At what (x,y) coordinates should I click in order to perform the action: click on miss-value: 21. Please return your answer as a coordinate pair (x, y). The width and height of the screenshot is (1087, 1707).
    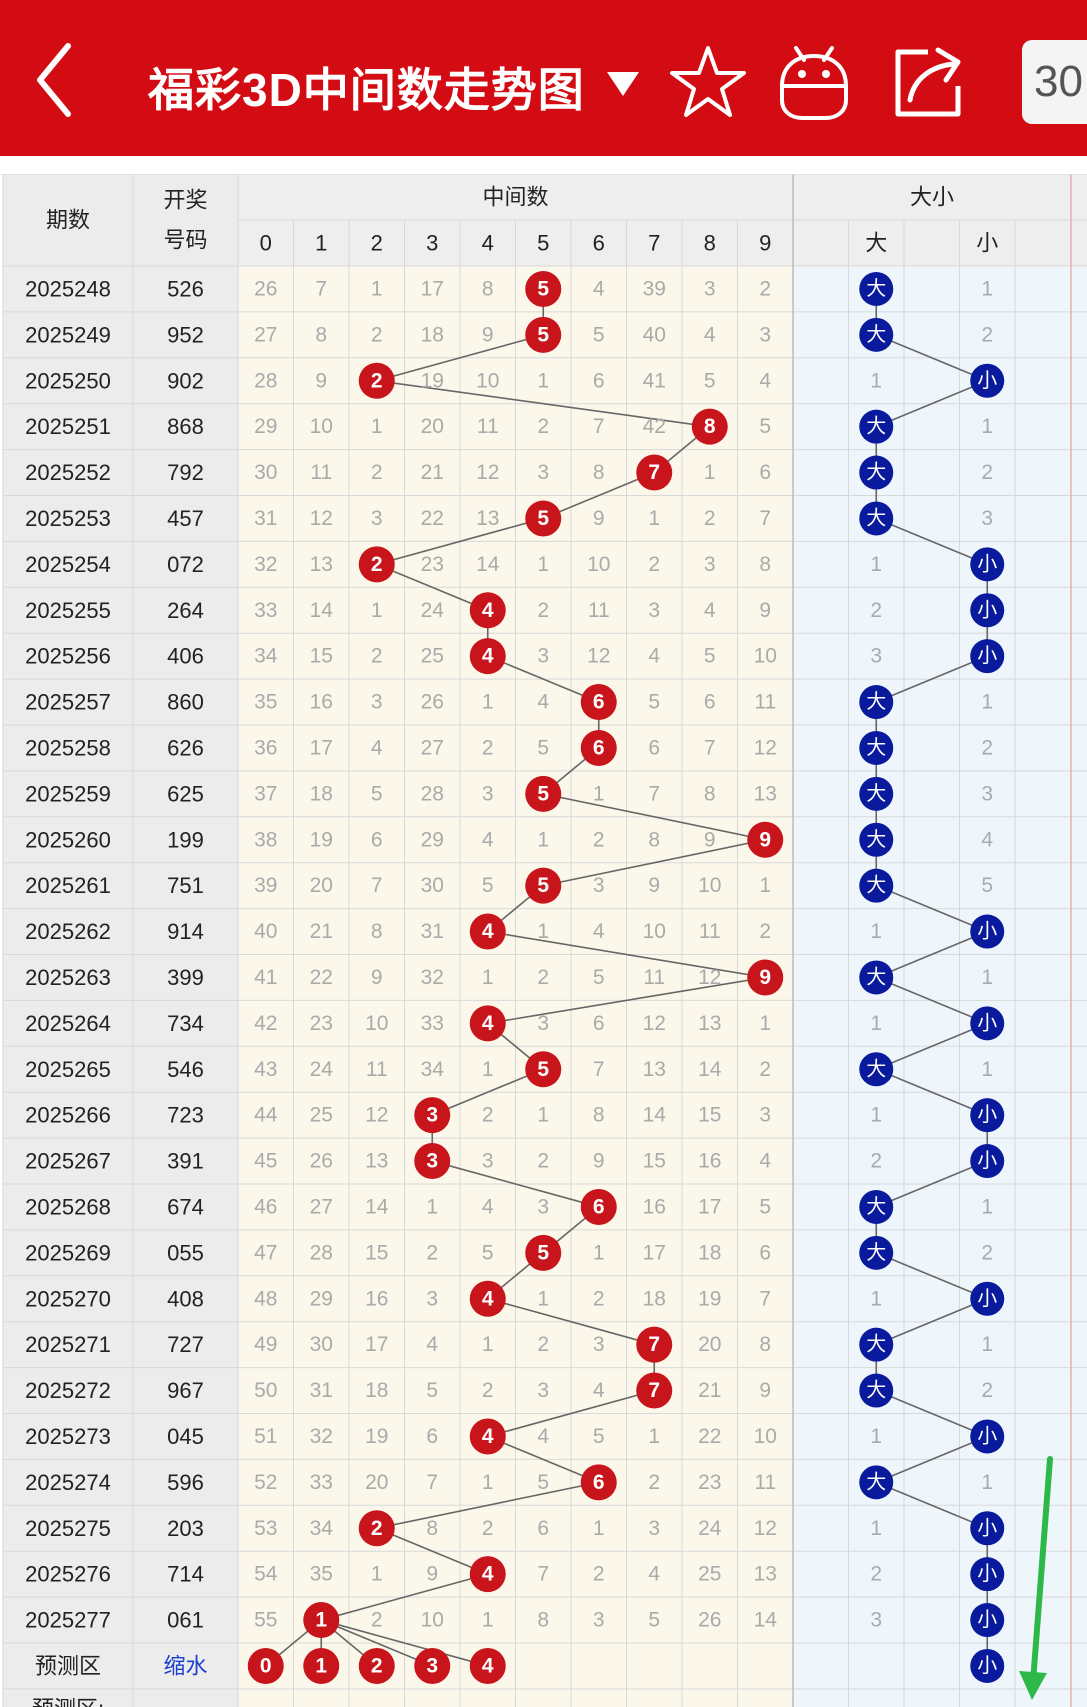
    Looking at the image, I should click on (432, 472).